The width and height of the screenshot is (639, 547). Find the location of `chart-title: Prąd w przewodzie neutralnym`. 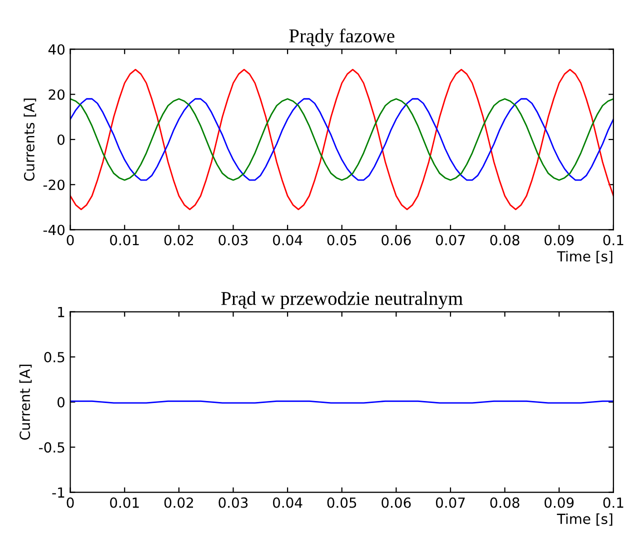

chart-title: Prąd w przewodzie neutralnym is located at coordinates (342, 300).